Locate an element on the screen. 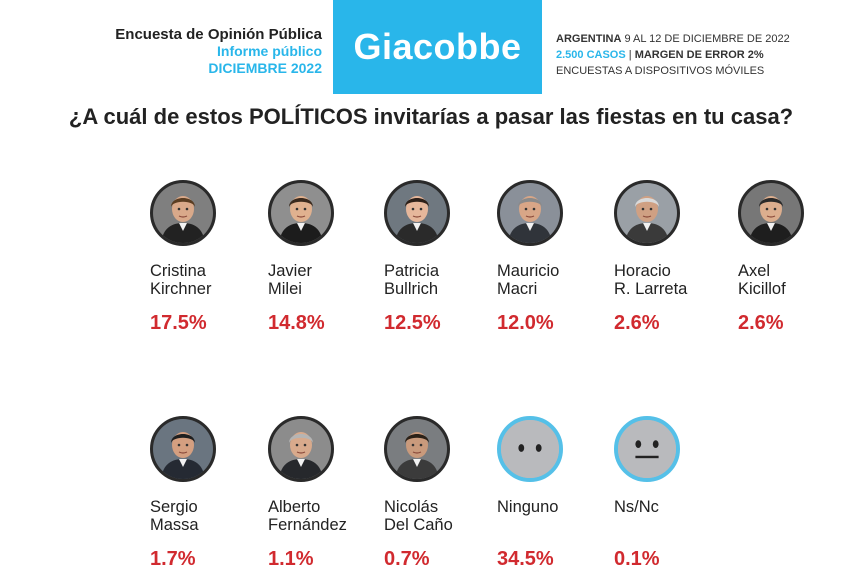 The image size is (862, 588). candidate-name: Cristina Kirchner is located at coordinates (215, 280).